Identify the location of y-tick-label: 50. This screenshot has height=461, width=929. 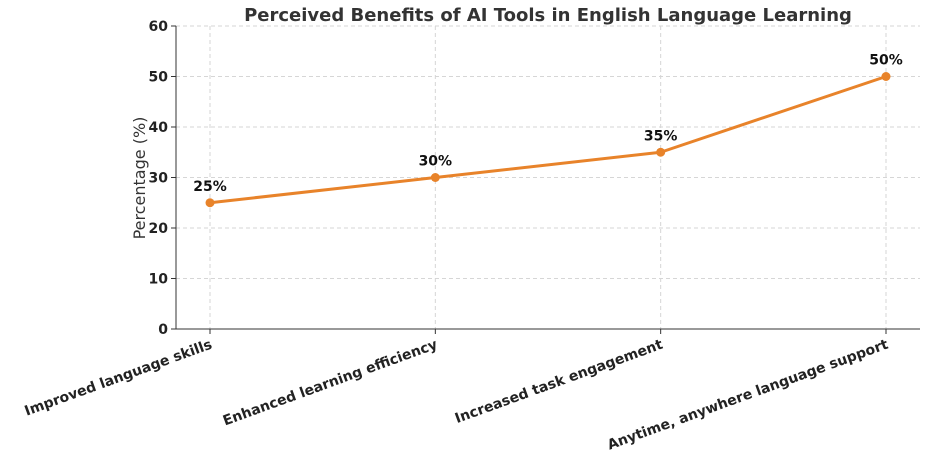
(159, 78).